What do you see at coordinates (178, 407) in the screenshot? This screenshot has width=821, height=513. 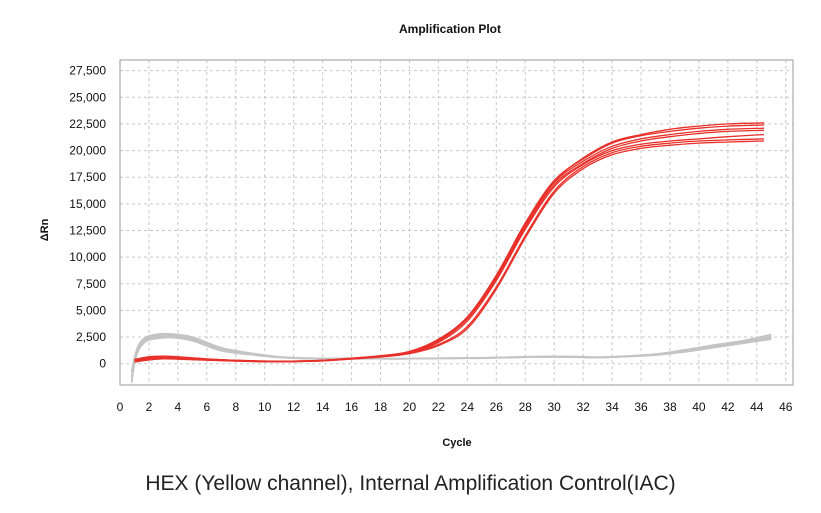 I see `x-tick-label: 4` at bounding box center [178, 407].